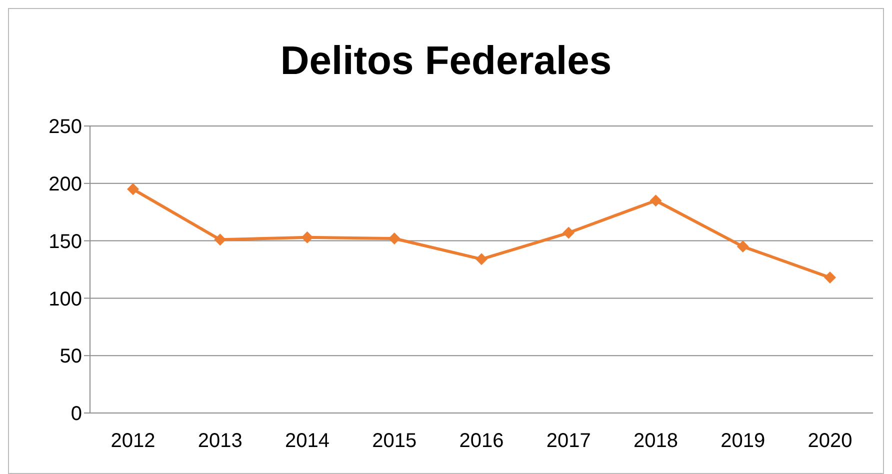 This screenshot has width=892, height=474. I want to click on x-tick-label: 2014, so click(307, 441).